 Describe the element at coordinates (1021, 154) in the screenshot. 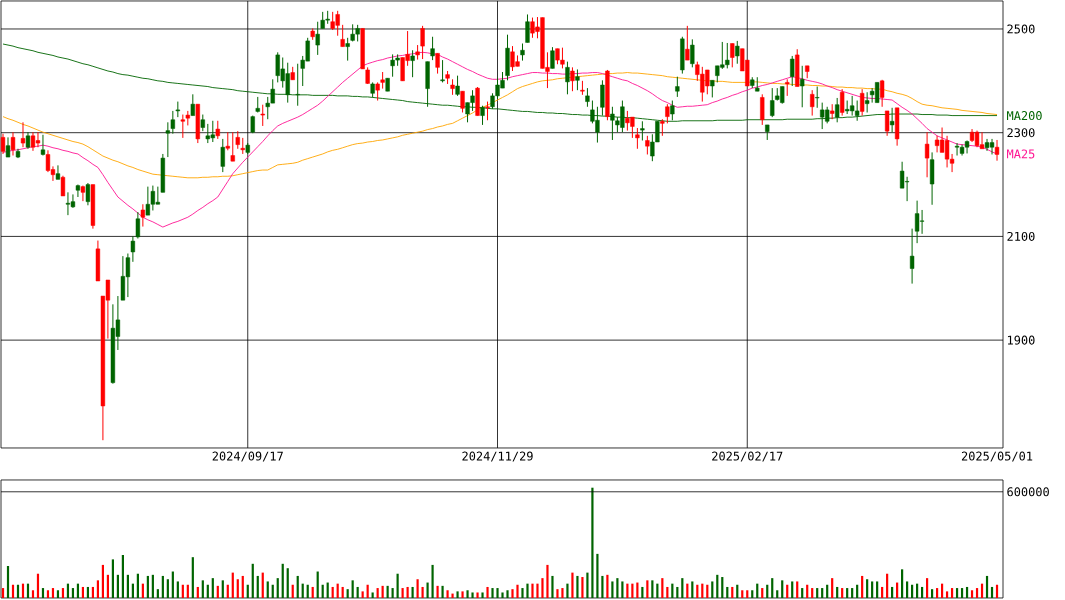

I see `series-label: MA25` at that location.